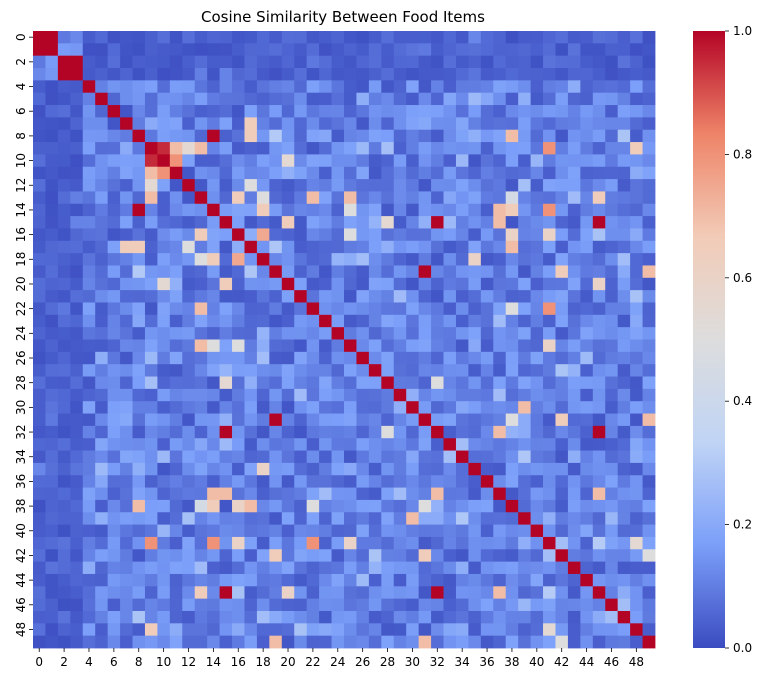  Describe the element at coordinates (21, 357) in the screenshot. I see `y-tick-label: 26` at that location.